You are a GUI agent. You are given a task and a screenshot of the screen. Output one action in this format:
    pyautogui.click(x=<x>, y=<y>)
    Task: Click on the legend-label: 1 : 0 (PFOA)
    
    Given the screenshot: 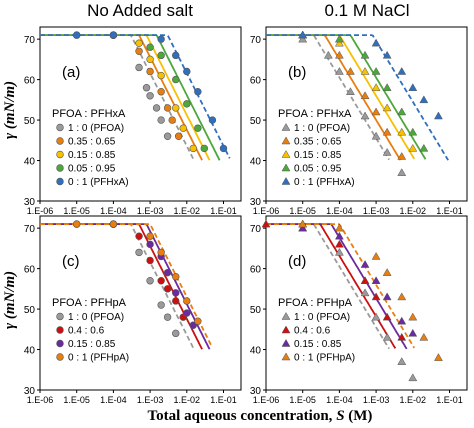 What is the action you would take?
    pyautogui.click(x=96, y=128)
    